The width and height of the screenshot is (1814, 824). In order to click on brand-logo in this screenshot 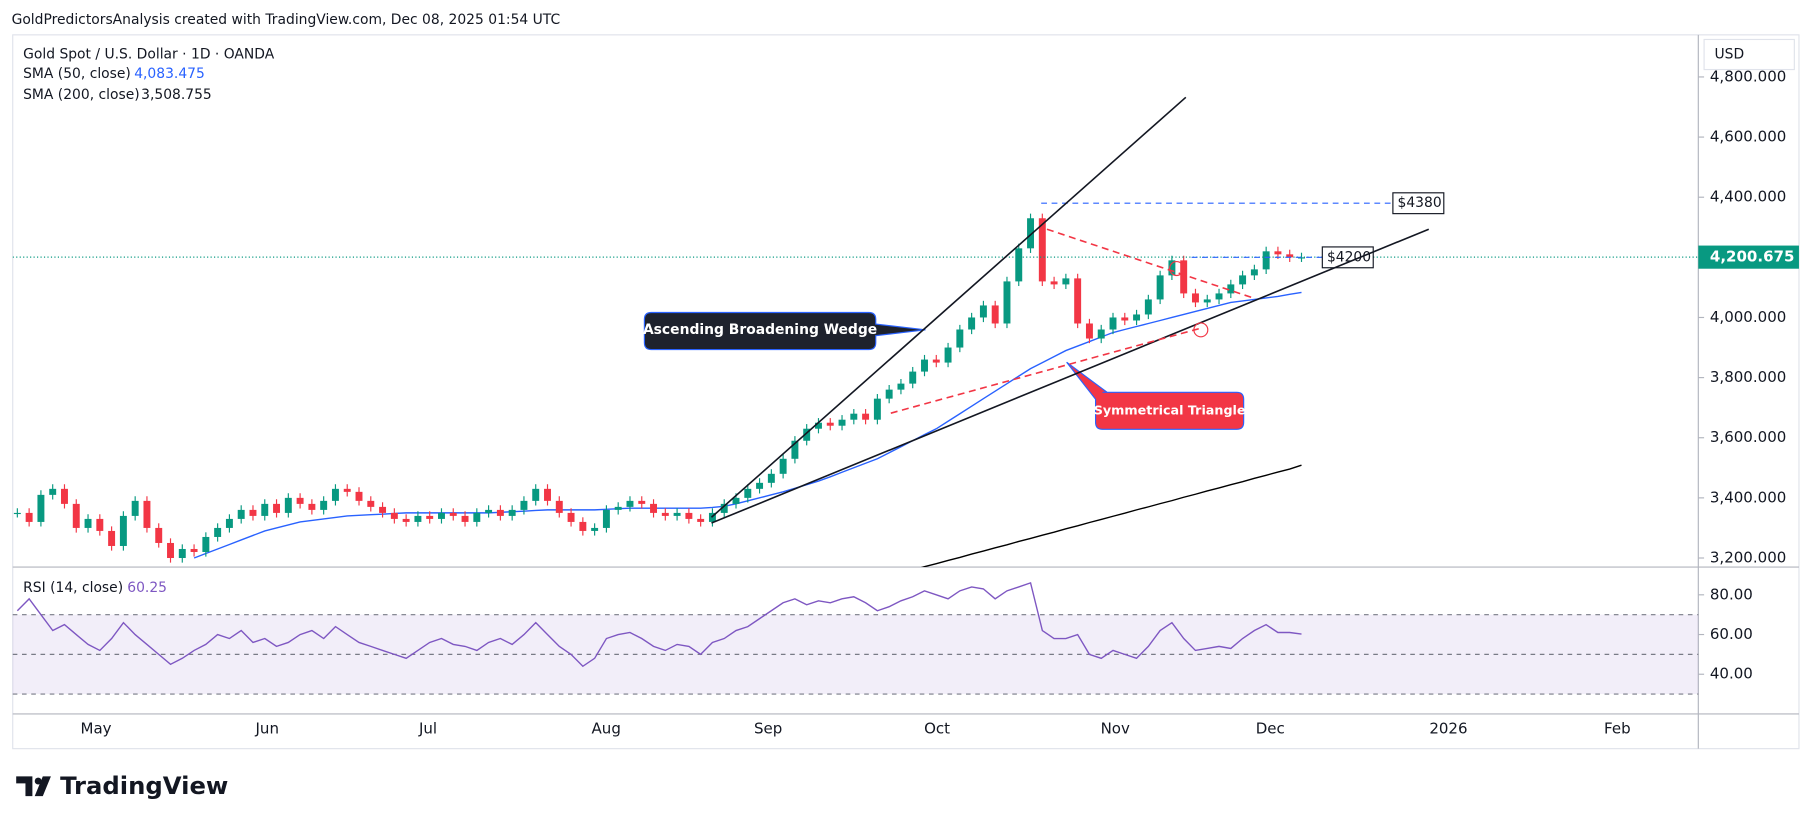, I will do `click(33, 786)`.